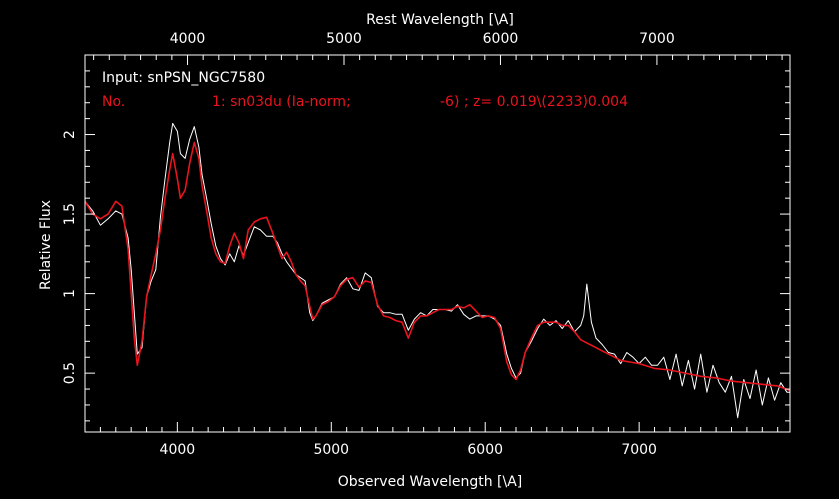  What do you see at coordinates (501, 39) in the screenshot?
I see `x-tick-label-top: 6000` at bounding box center [501, 39].